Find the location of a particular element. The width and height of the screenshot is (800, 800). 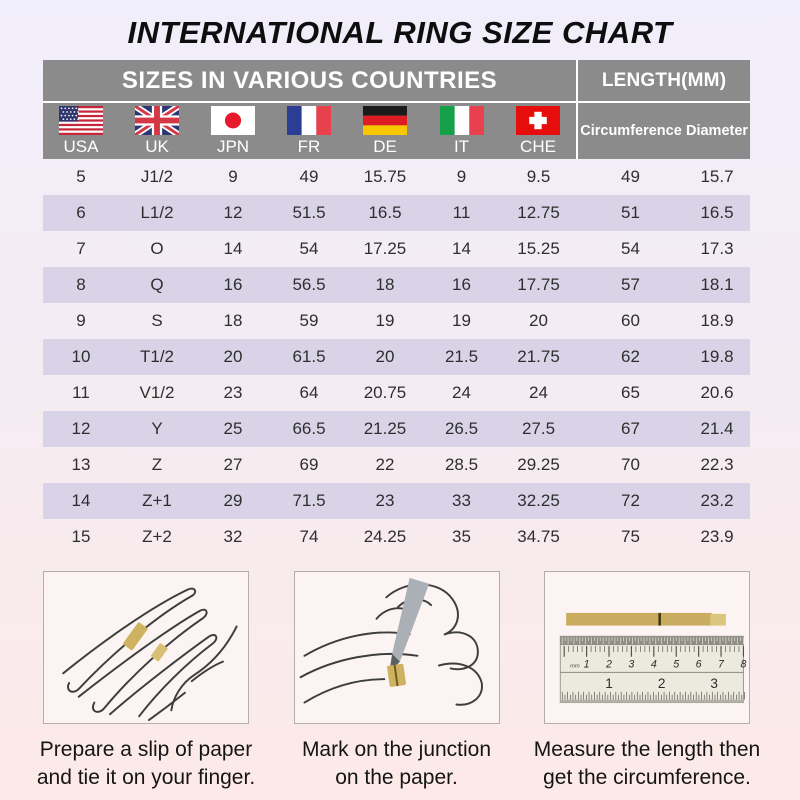

country-header-fr: FR is located at coordinates (309, 130).